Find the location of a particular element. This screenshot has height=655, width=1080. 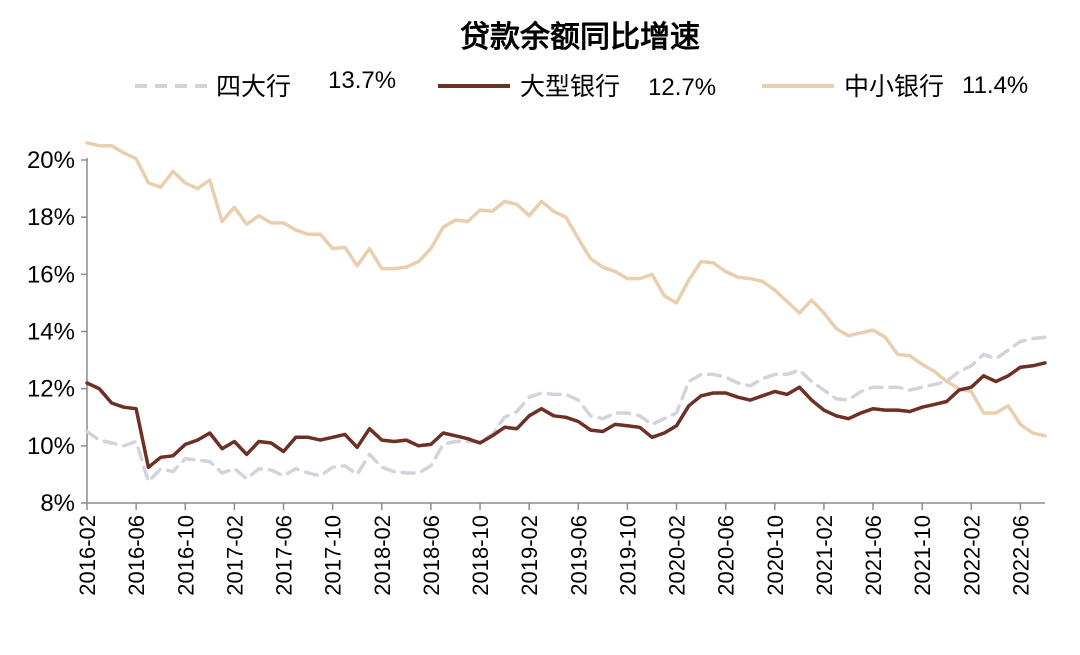

x-tick-label: 2020-02 is located at coordinates (677, 555).